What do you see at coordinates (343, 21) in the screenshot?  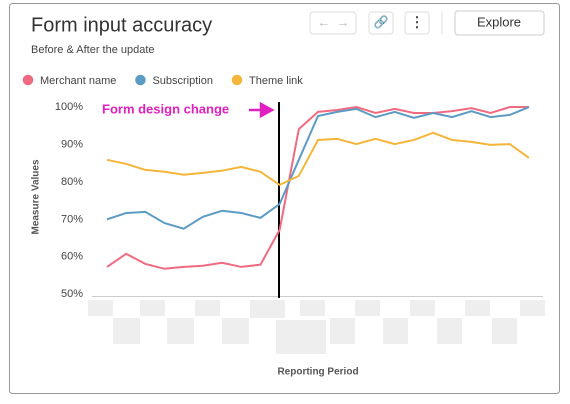 I see `next-icon: →` at bounding box center [343, 21].